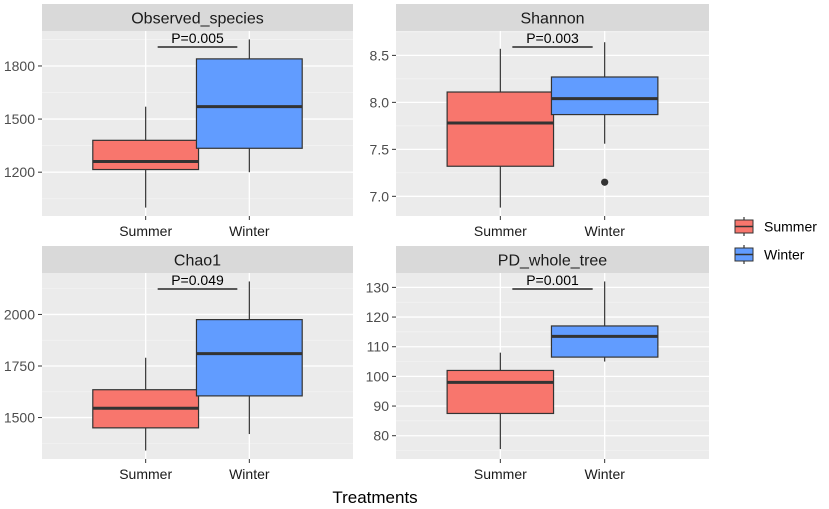 The image size is (829, 509). Describe the element at coordinates (381, 406) in the screenshot. I see `y-tick-label: 90` at that location.